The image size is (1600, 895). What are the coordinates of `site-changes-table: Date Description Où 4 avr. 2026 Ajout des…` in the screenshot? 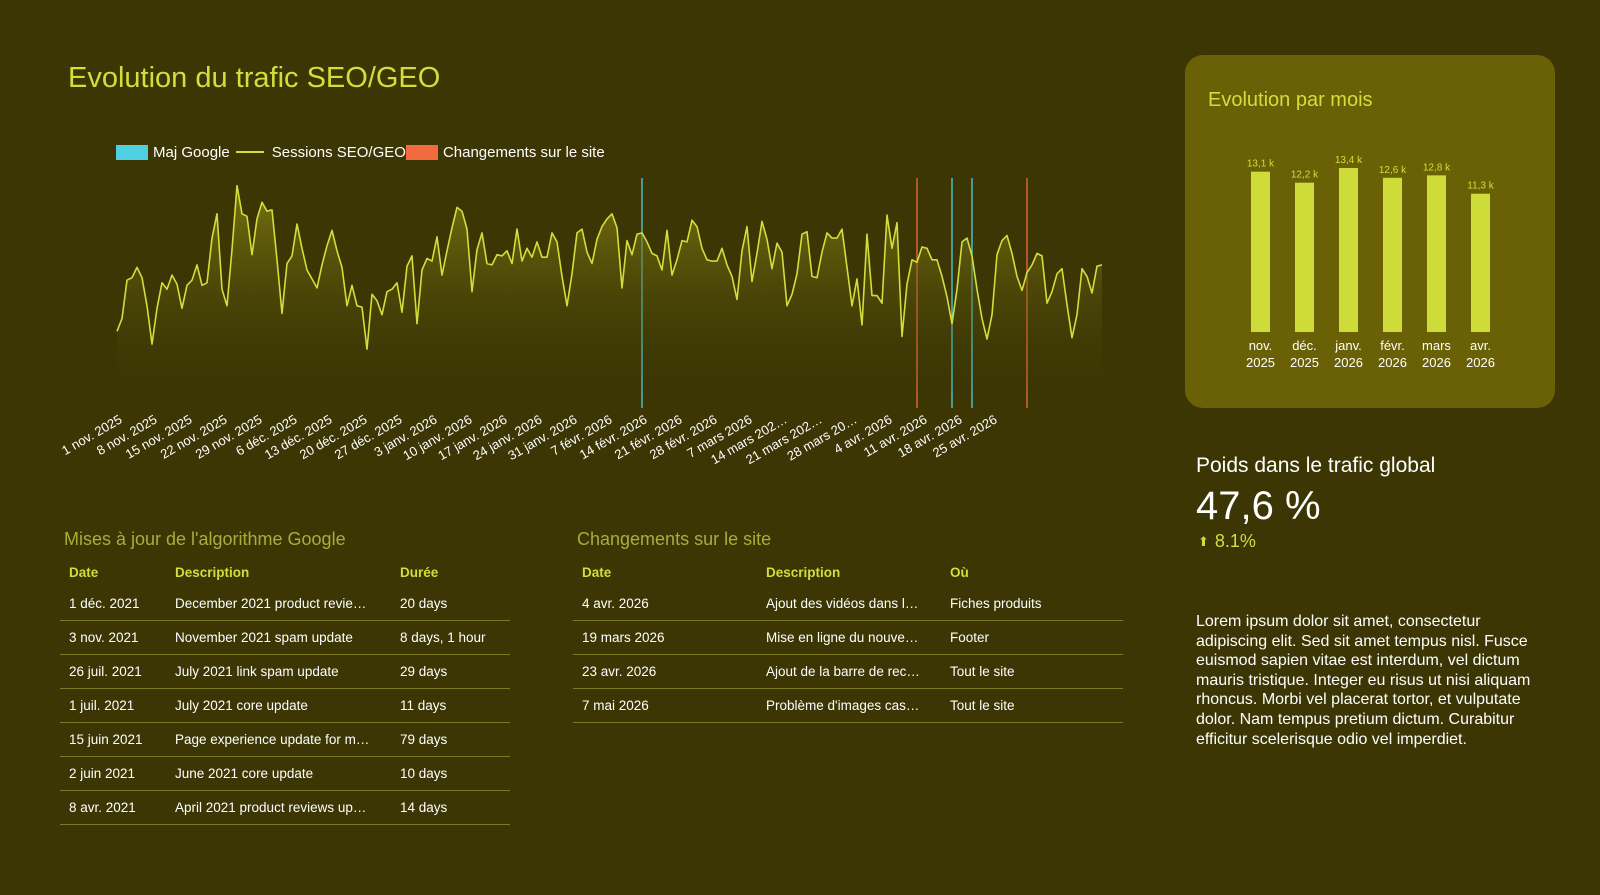 It's located at (848, 640).